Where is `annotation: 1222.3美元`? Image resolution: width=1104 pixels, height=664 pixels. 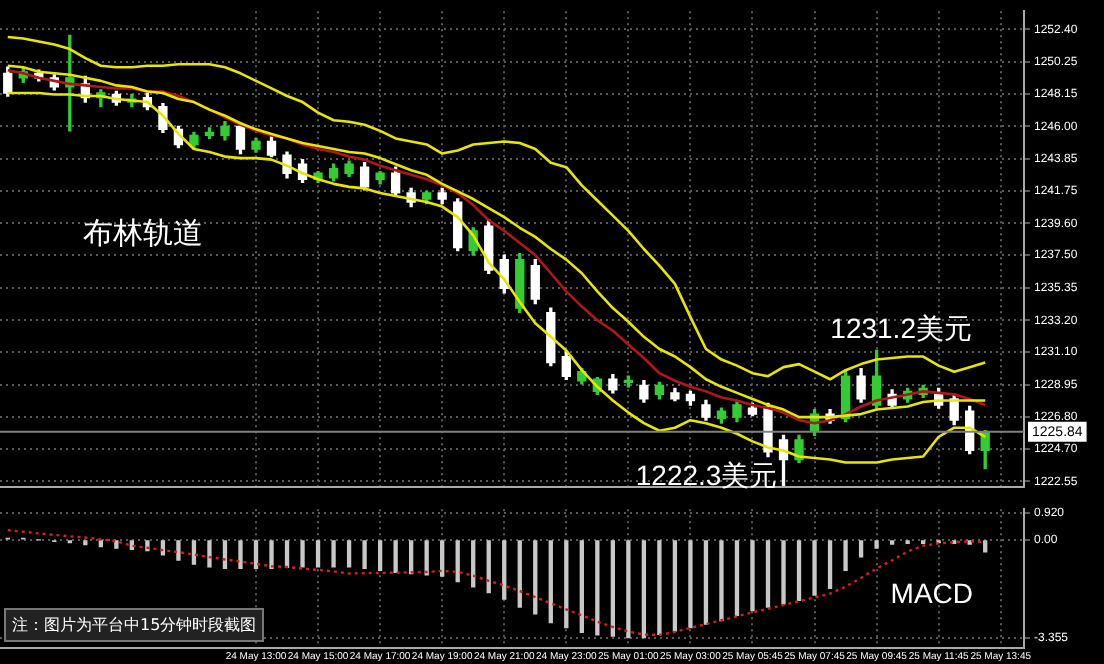 annotation: 1222.3美元 is located at coordinates (706, 475).